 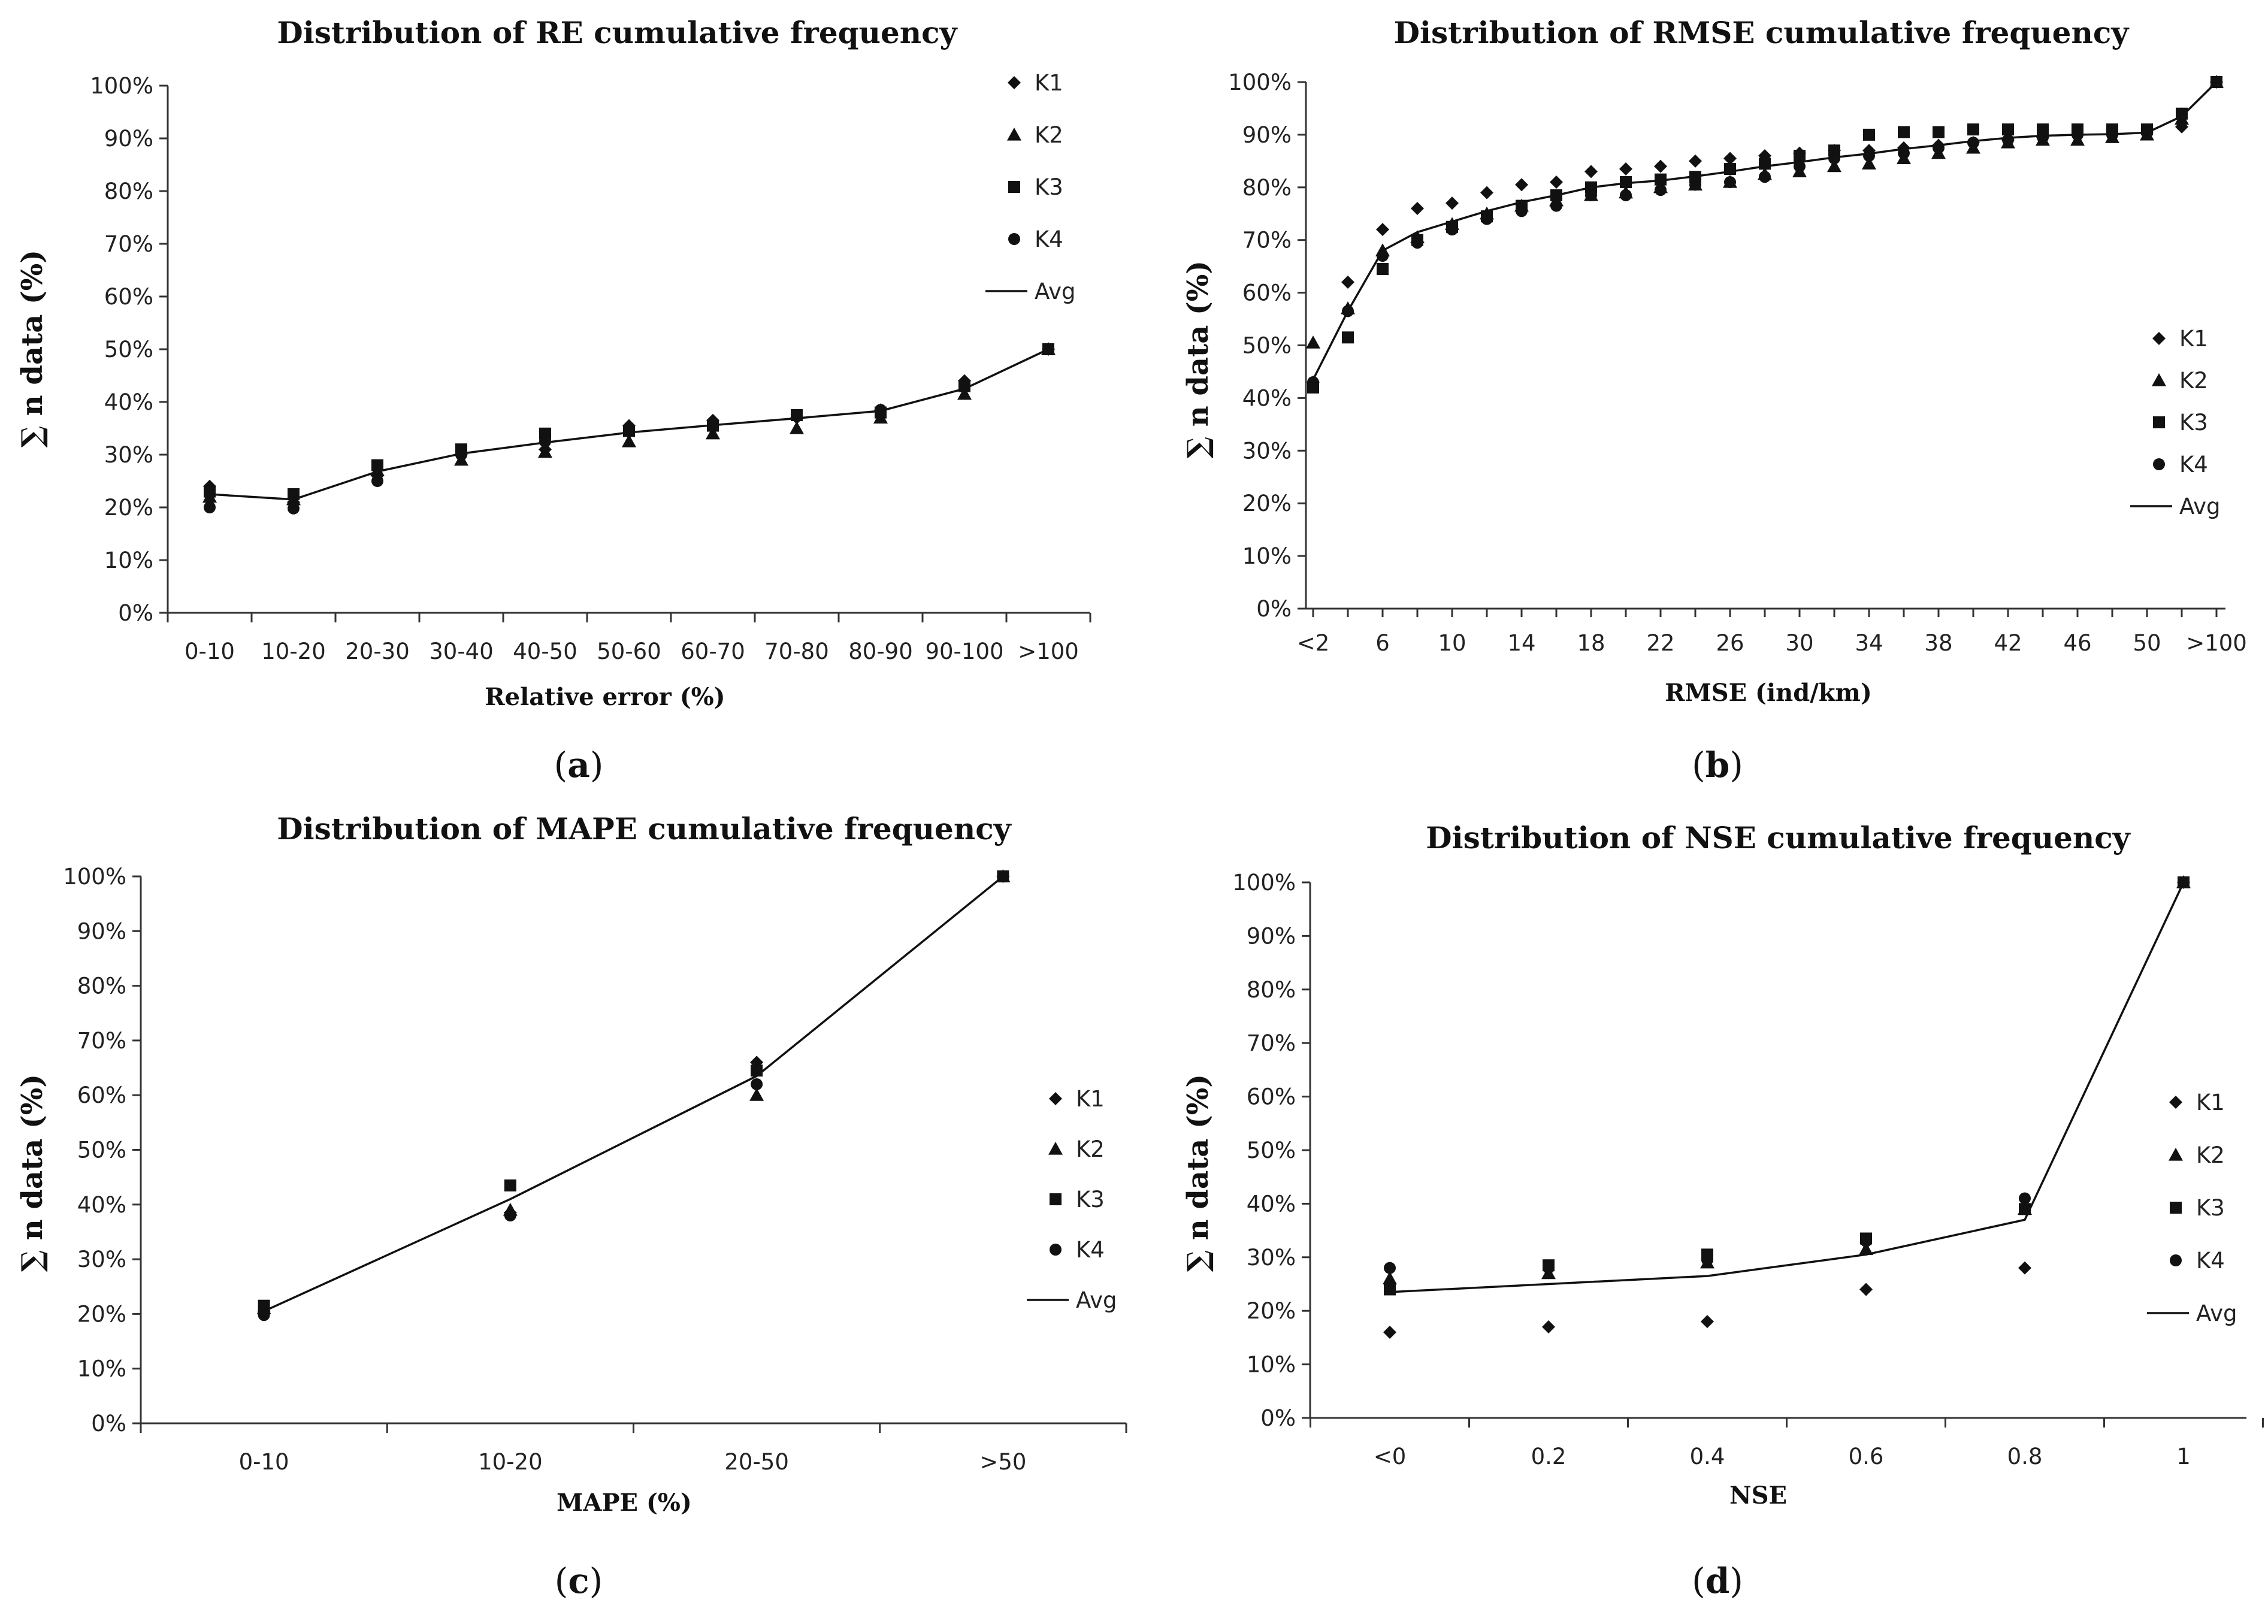 What do you see at coordinates (128, 455) in the screenshot?
I see `panel-a-y-tick-label: 30%` at bounding box center [128, 455].